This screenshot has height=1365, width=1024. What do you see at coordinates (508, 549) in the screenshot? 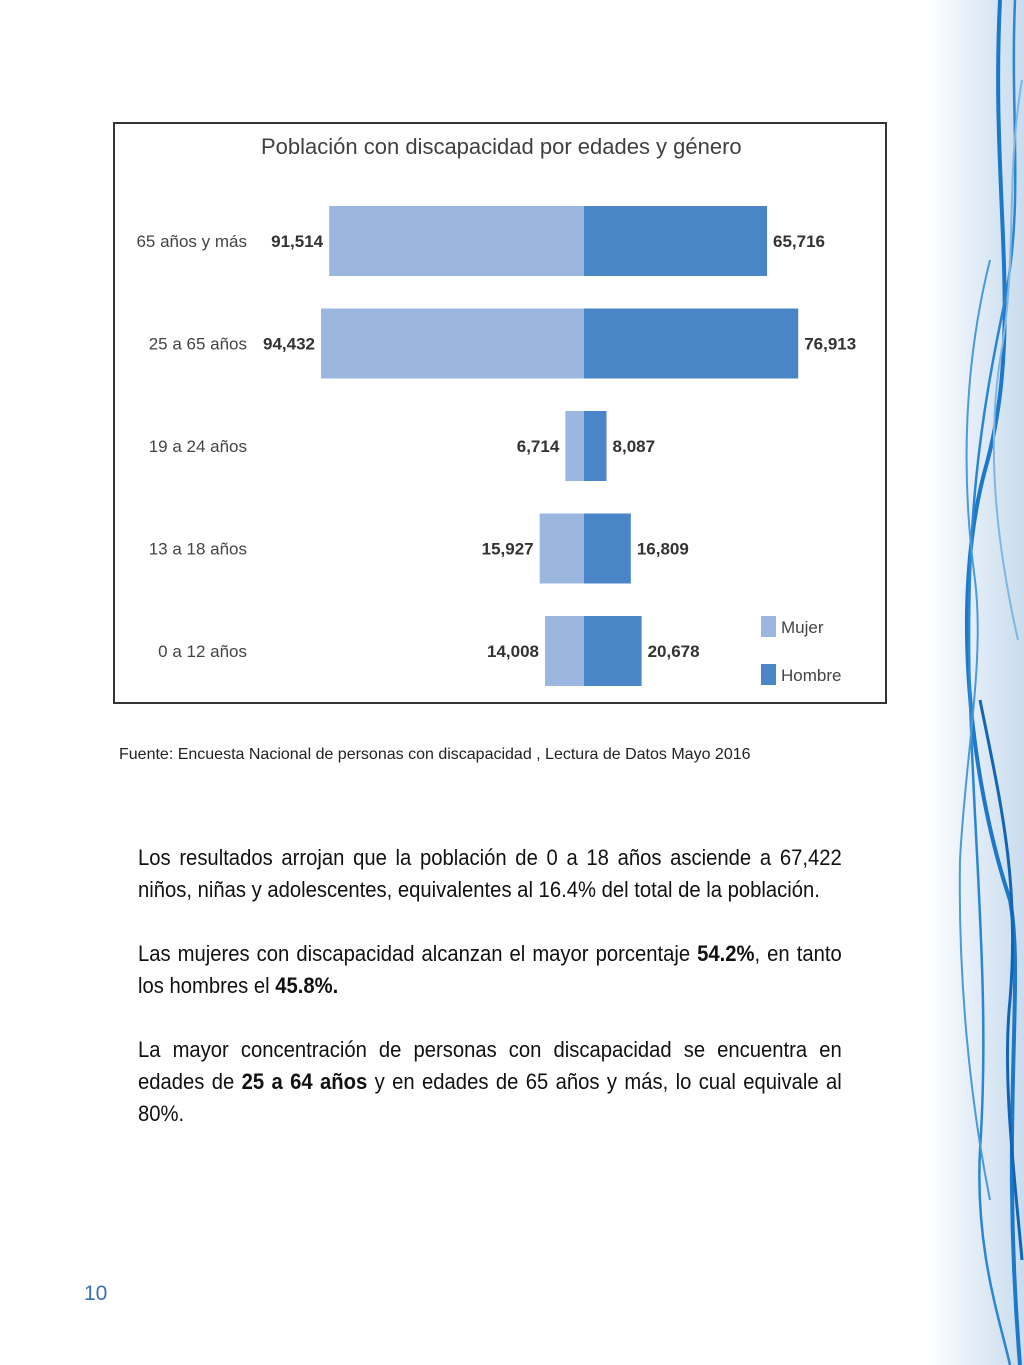
I see `value-label-mujer: 15,927` at bounding box center [508, 549].